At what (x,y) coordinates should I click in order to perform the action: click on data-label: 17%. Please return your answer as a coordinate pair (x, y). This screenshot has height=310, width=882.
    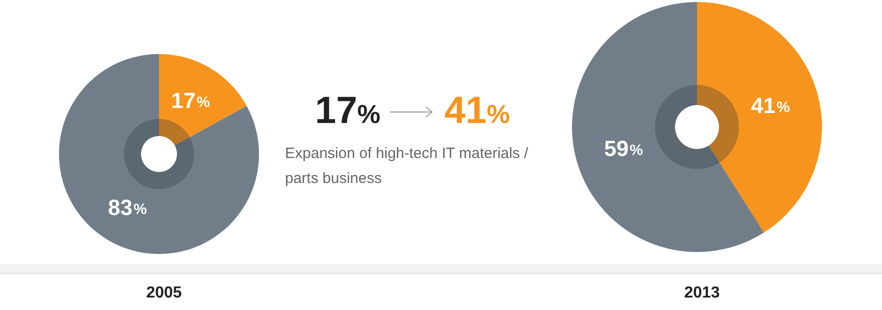
    Looking at the image, I should click on (190, 101).